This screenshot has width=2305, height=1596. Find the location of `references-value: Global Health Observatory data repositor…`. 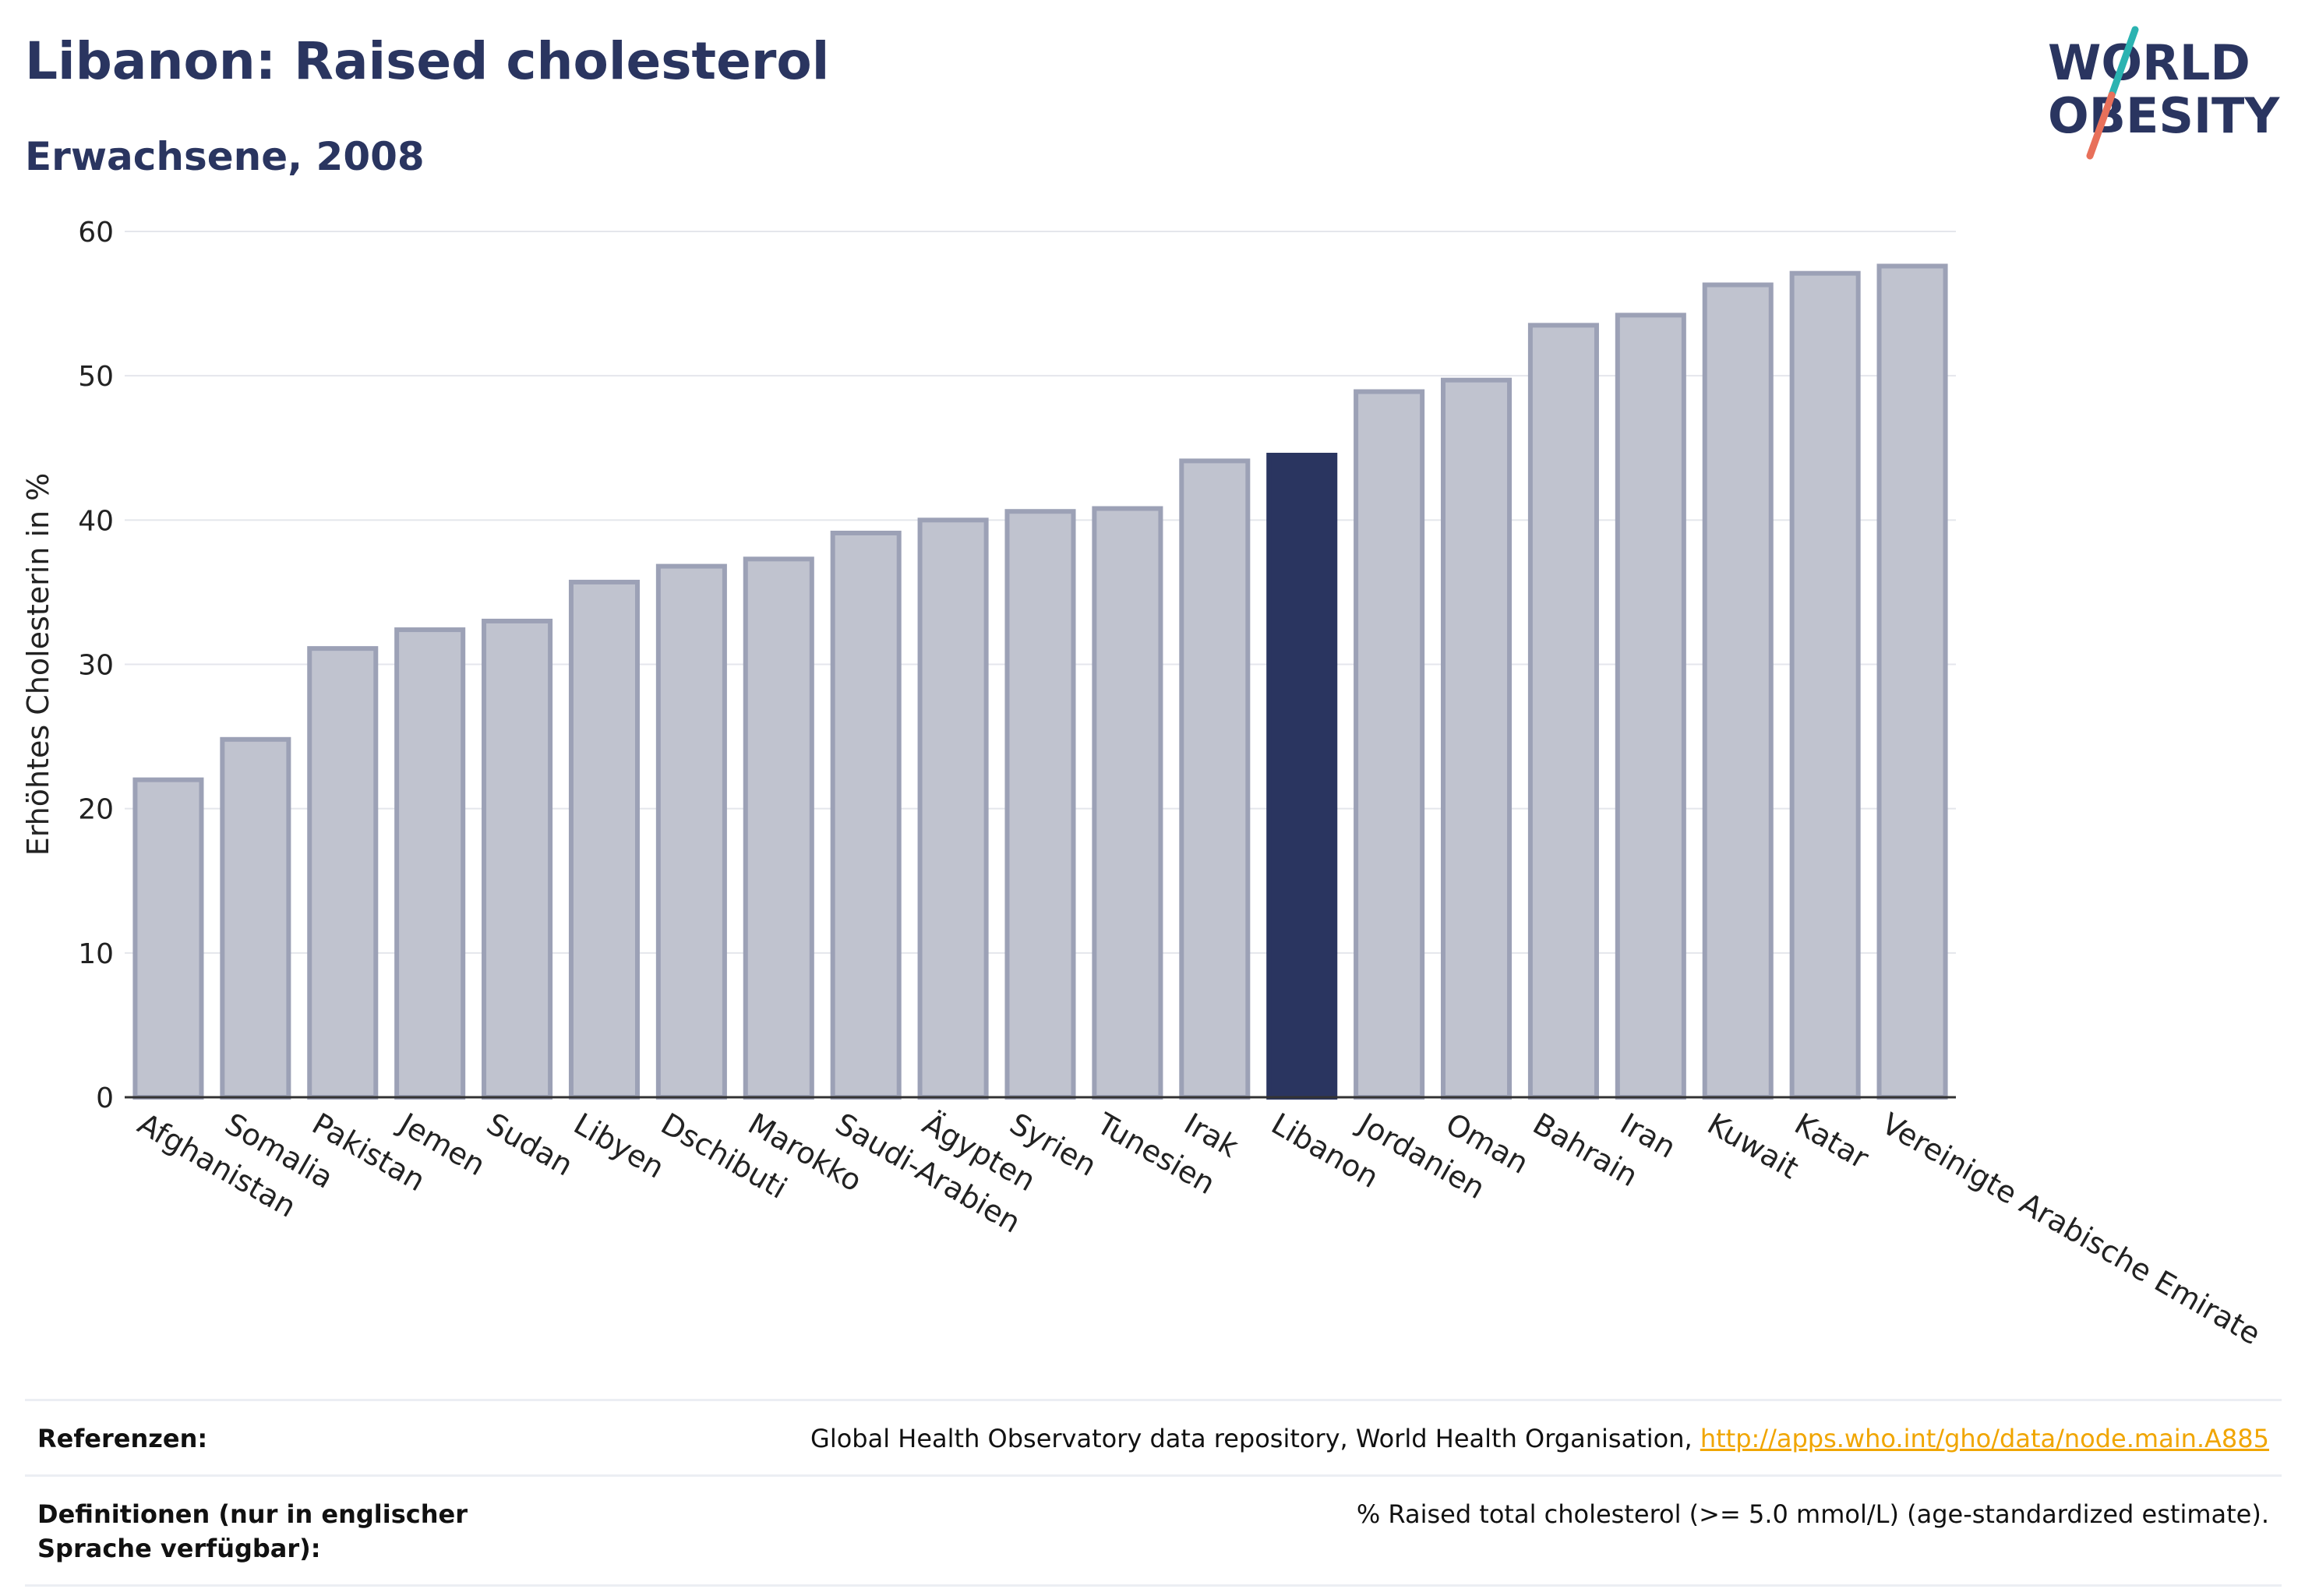

references-value: Global Health Observatory data repositor… is located at coordinates (1426, 1438).